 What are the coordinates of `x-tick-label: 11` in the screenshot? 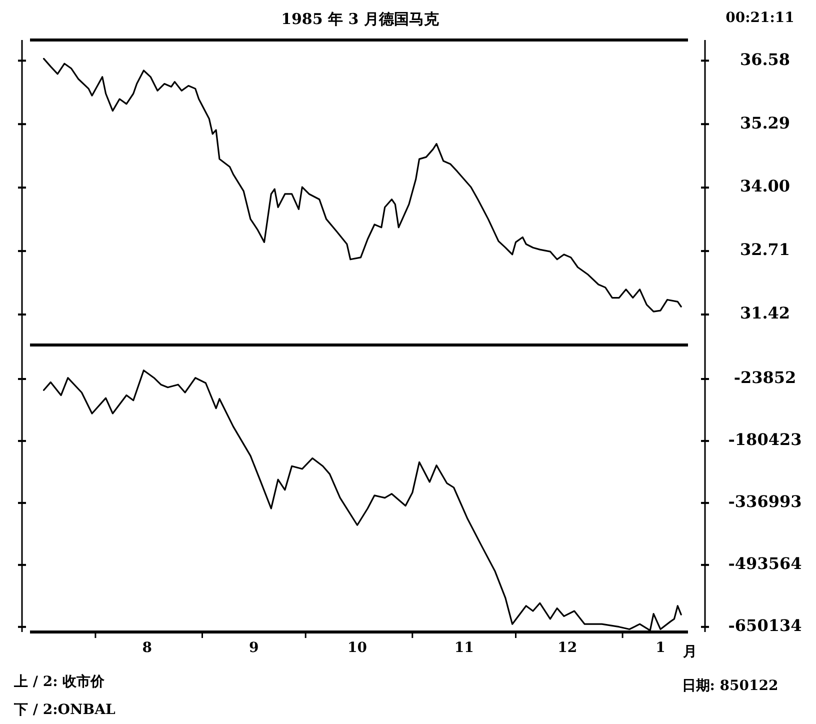 It's located at (464, 648).